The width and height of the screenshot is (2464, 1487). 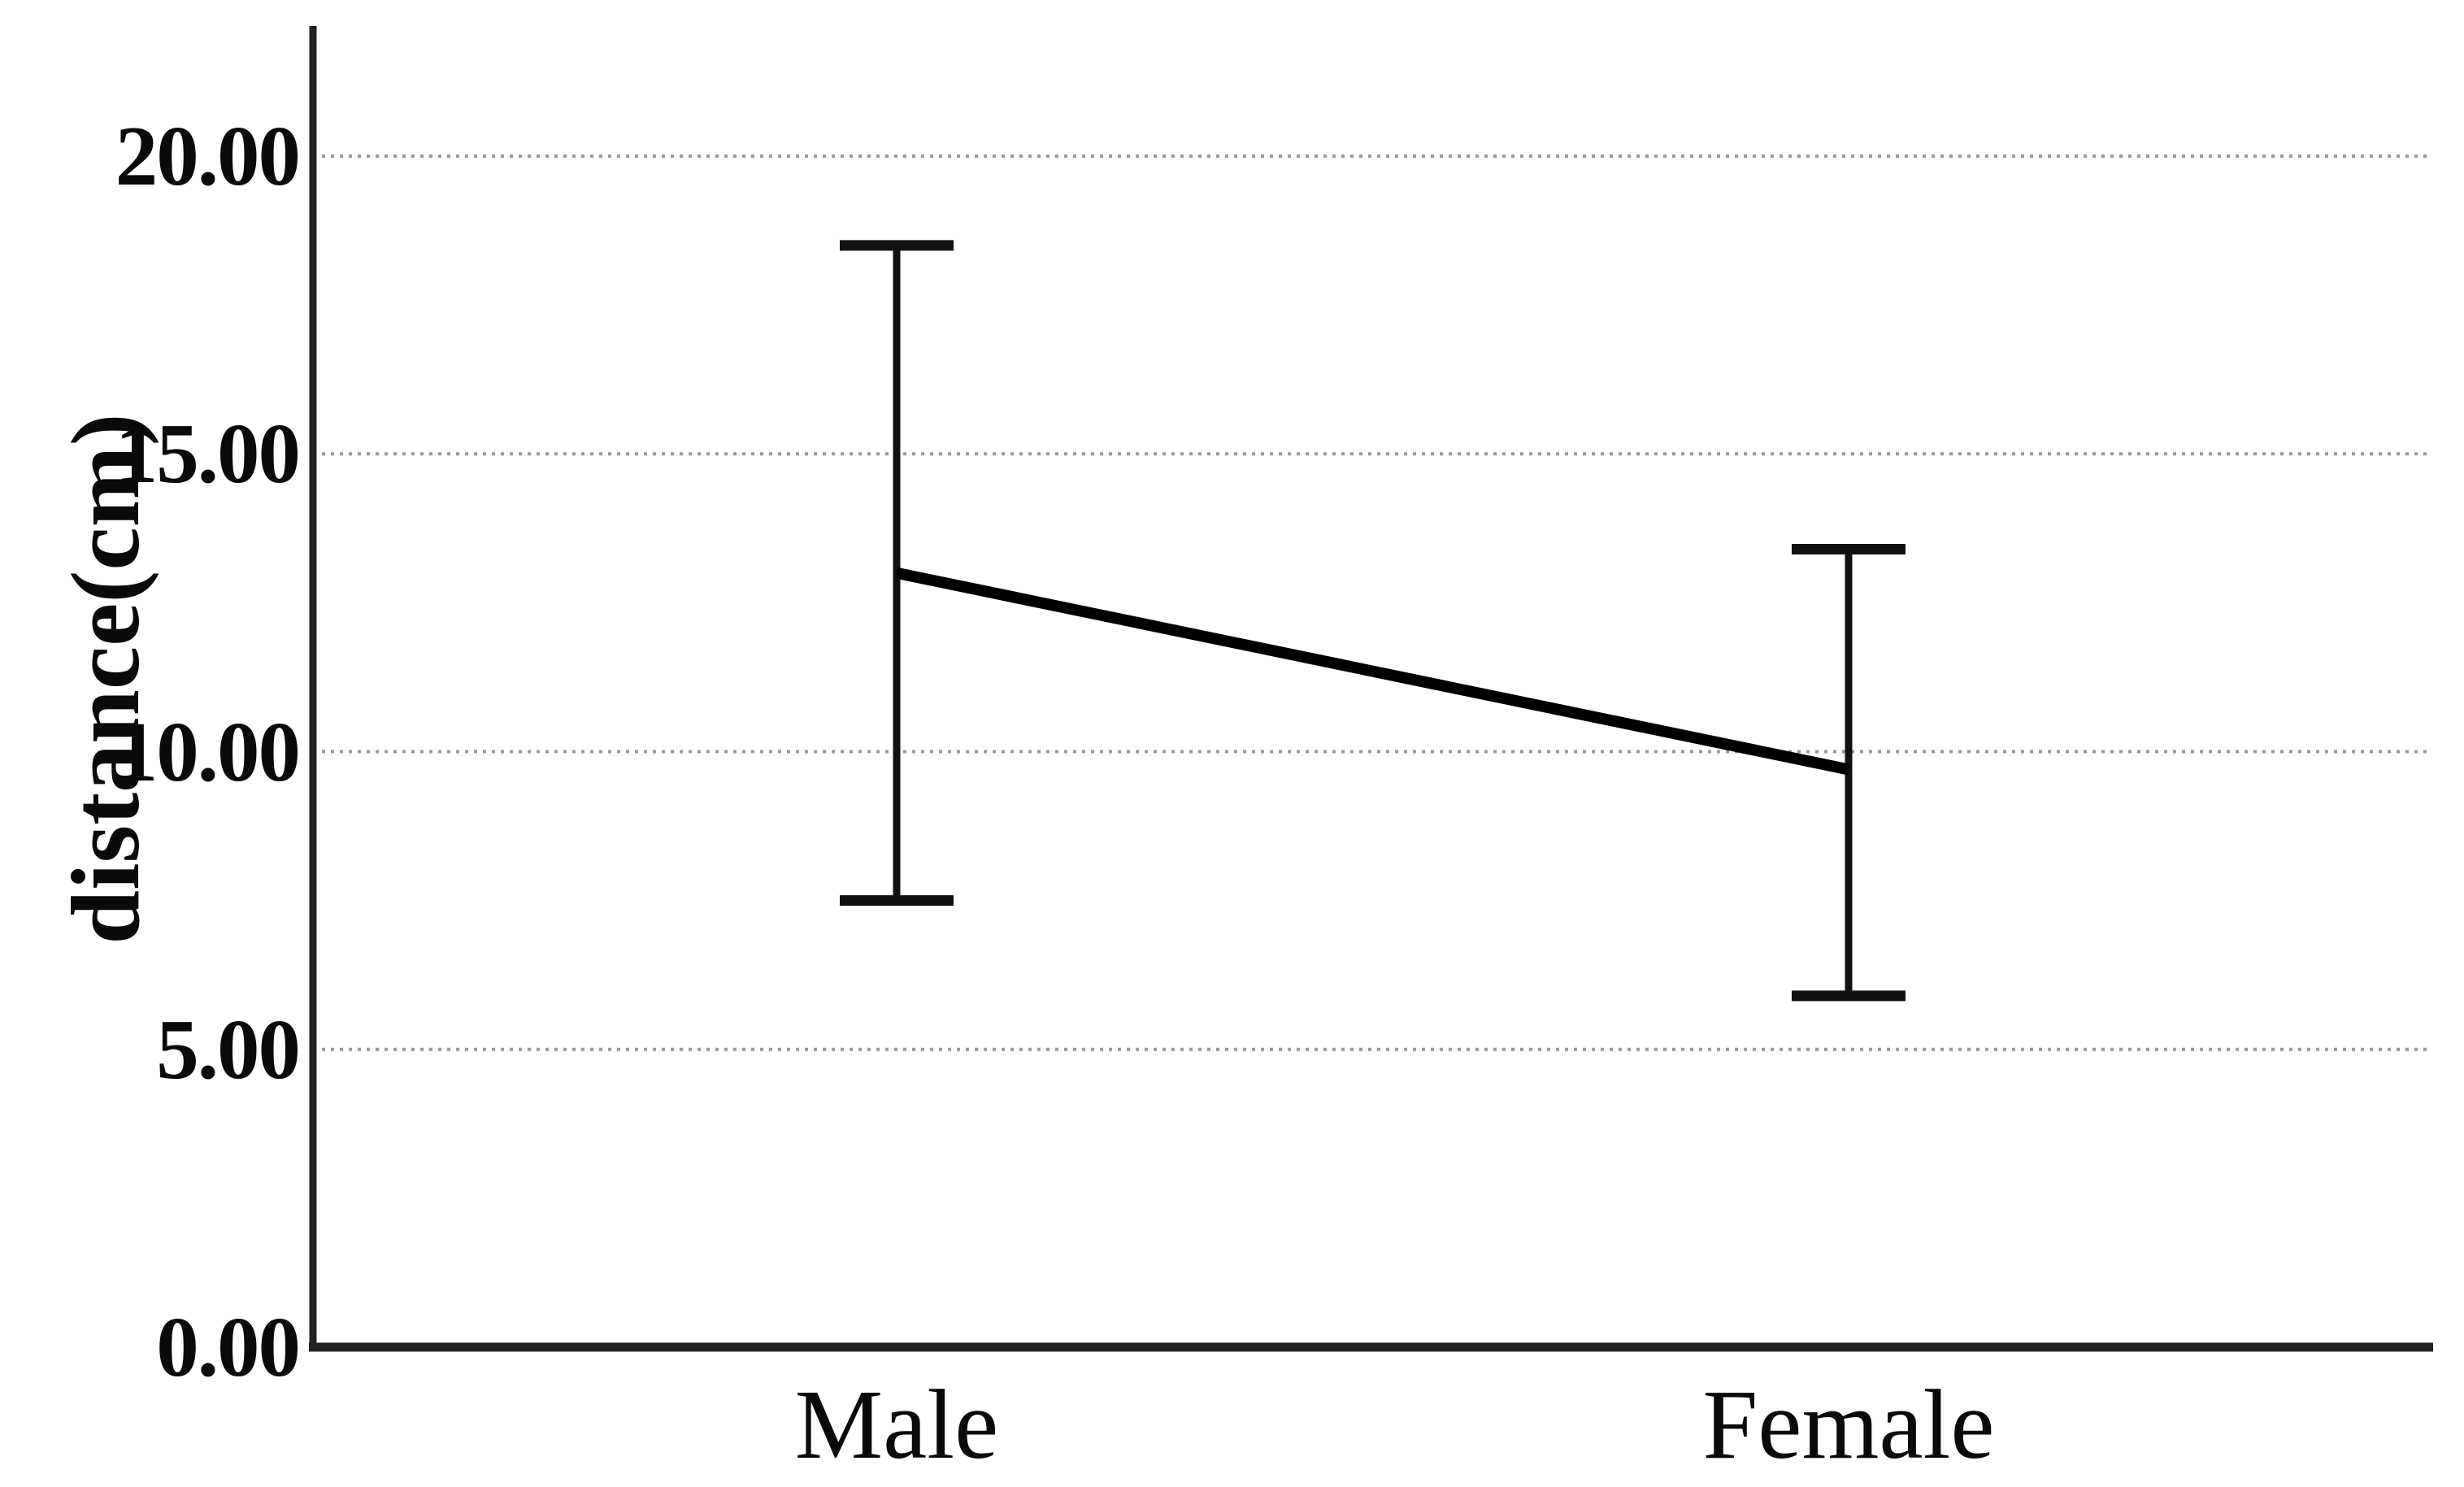 What do you see at coordinates (1848, 1425) in the screenshot?
I see `x-category-label-female: Female` at bounding box center [1848, 1425].